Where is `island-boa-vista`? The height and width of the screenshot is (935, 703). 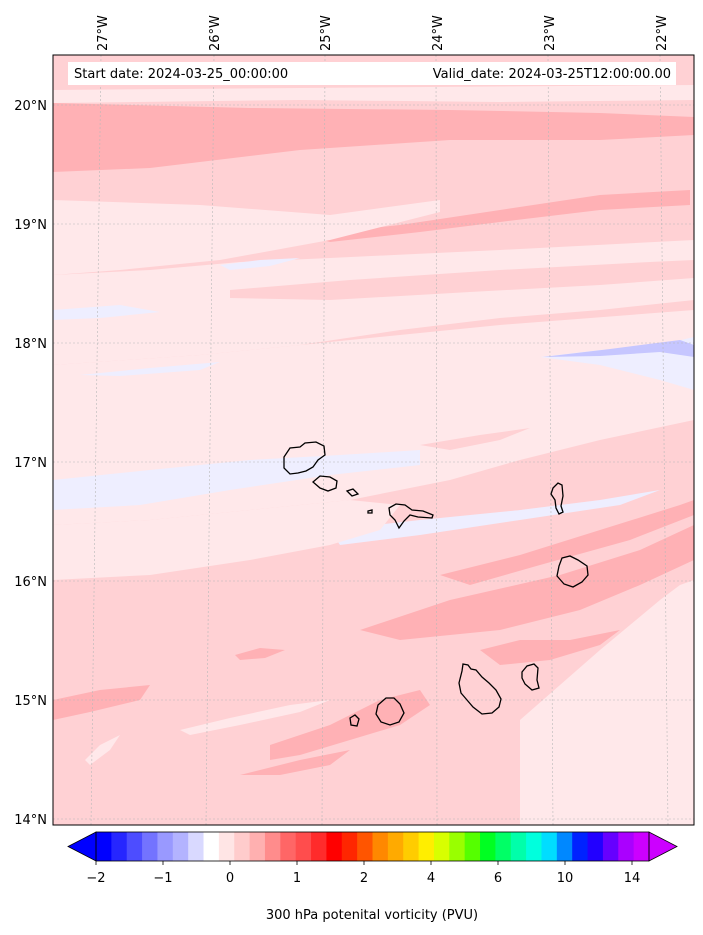 island-boa-vista is located at coordinates (572, 571).